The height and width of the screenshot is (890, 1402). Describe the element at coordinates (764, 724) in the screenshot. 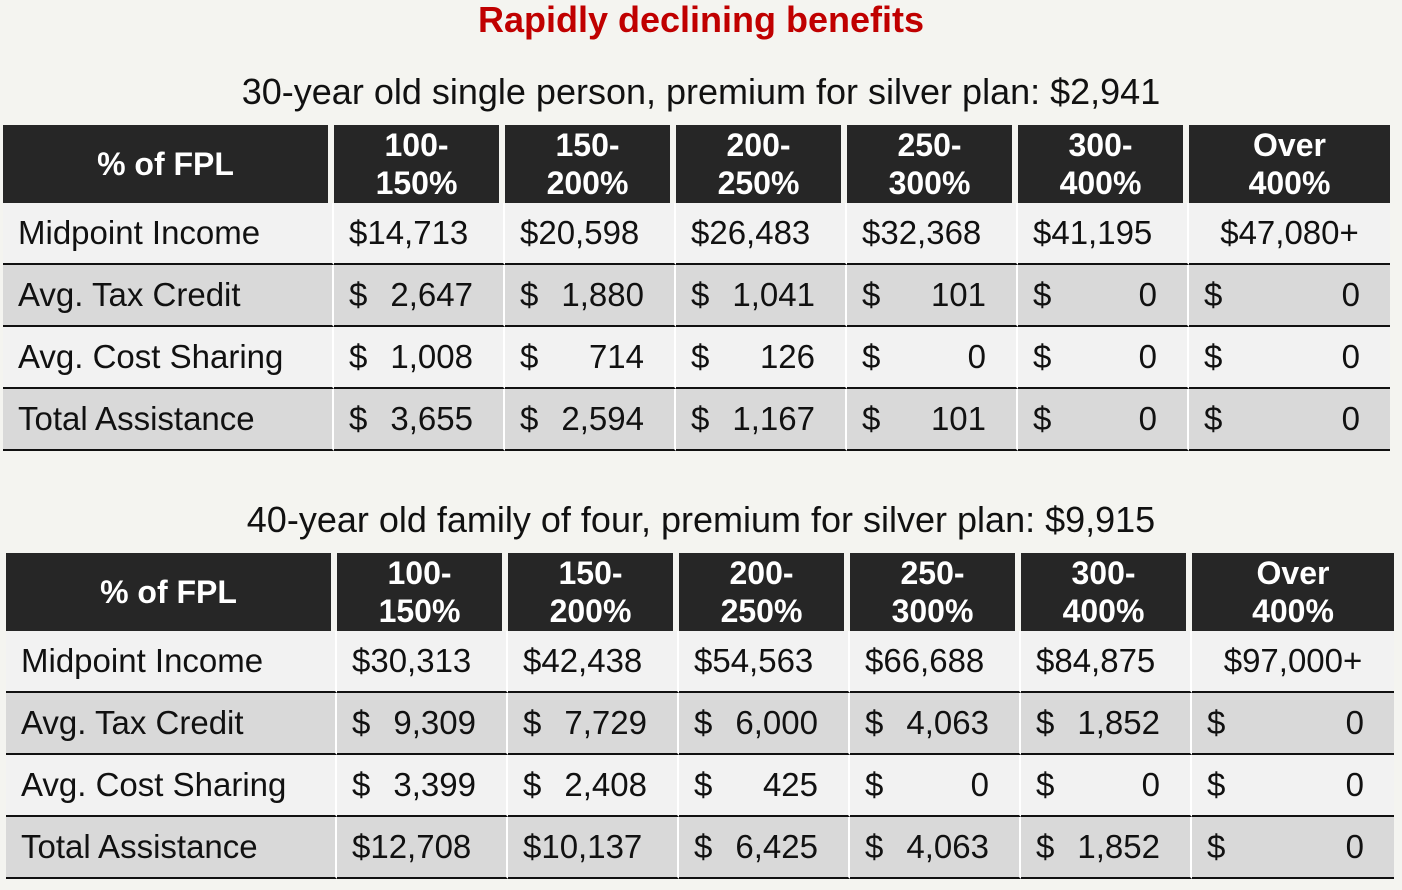

I see `table-cell: $6,000` at that location.